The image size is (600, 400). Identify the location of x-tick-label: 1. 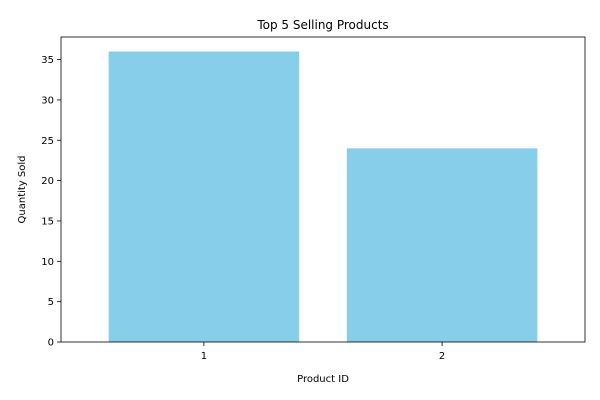
(204, 356).